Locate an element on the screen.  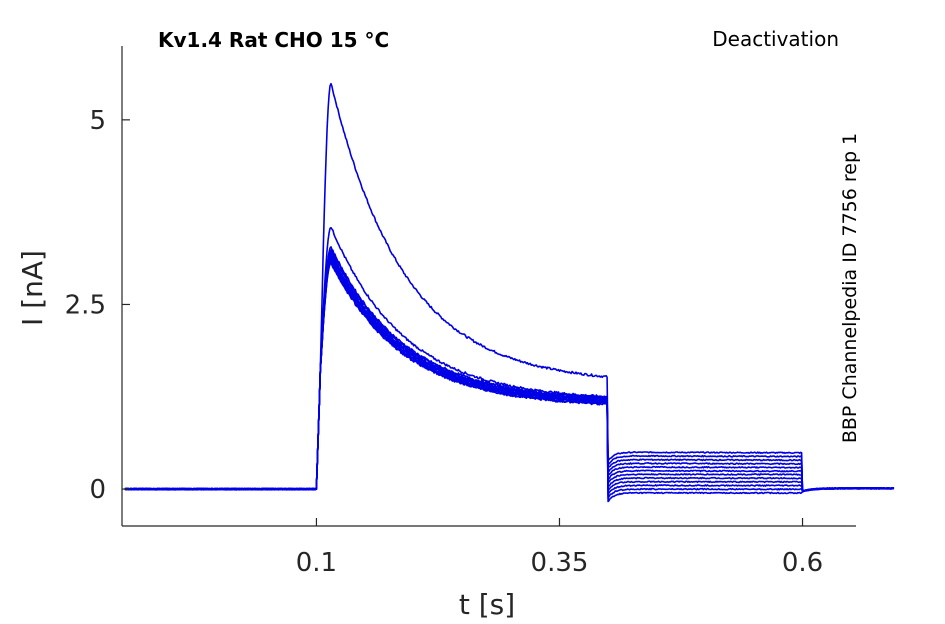
x-tick-label: 0.1 is located at coordinates (316, 563).